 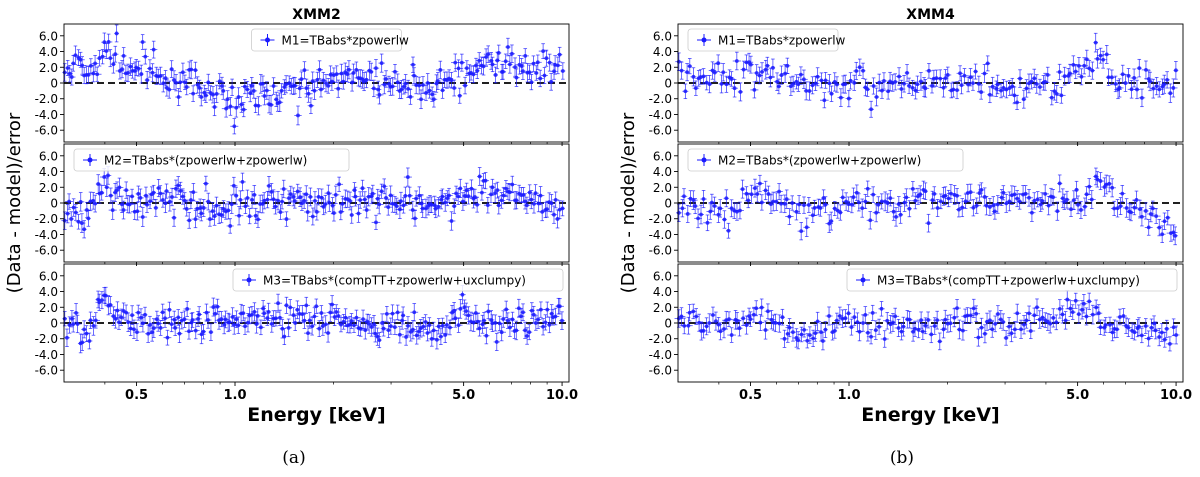 What do you see at coordinates (48, 276) in the screenshot?
I see `y-tick-label: 6.0` at bounding box center [48, 276].